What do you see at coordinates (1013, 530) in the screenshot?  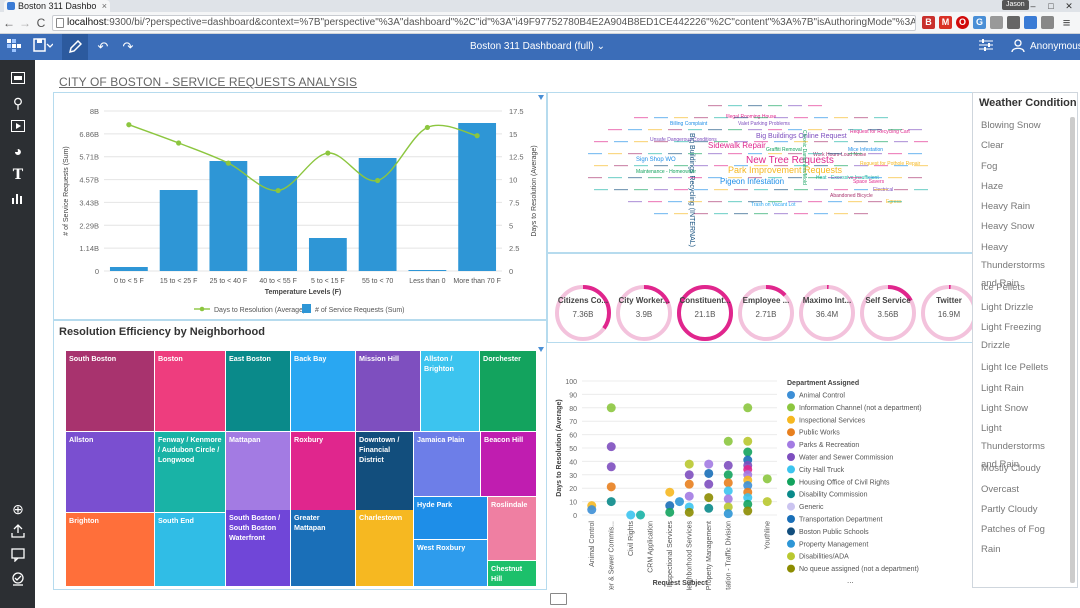 I see `weather-option: Patches of Fog` at bounding box center [1013, 530].